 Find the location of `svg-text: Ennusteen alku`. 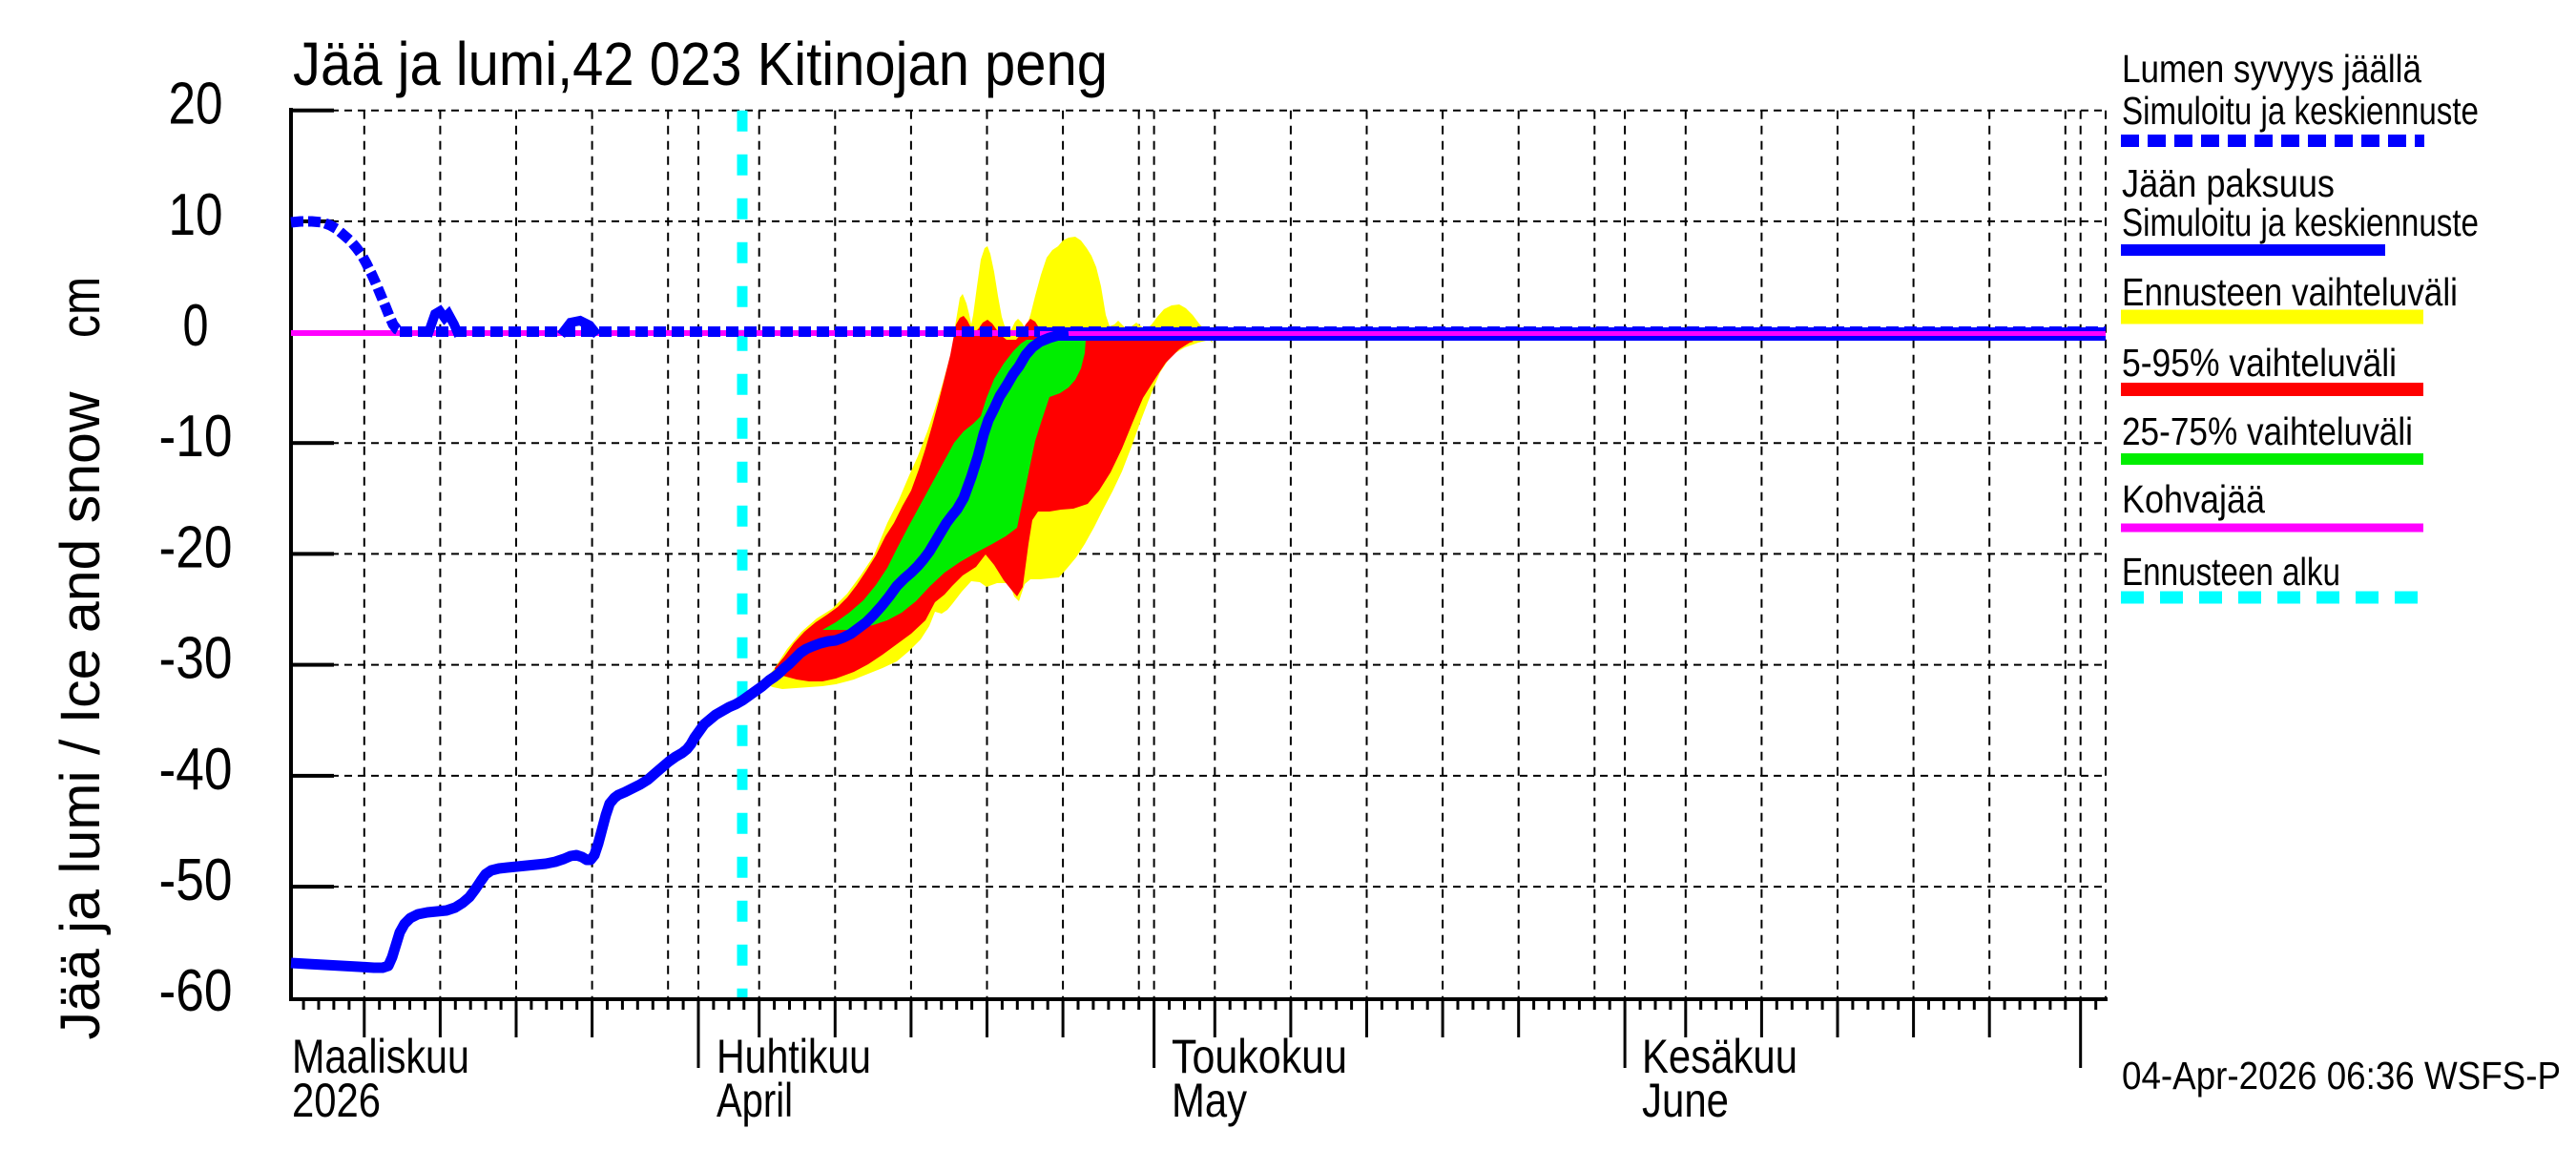

svg-text: Ennusteen alku is located at coordinates (2231, 572).